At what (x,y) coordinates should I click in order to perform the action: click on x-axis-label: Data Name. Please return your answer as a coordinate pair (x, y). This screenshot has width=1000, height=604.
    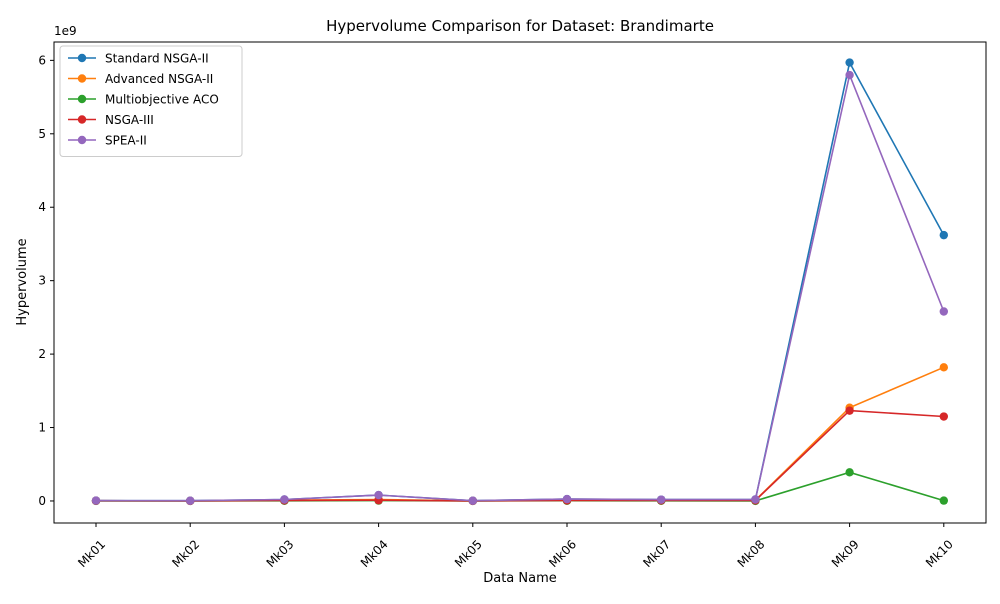
    Looking at the image, I should click on (520, 578).